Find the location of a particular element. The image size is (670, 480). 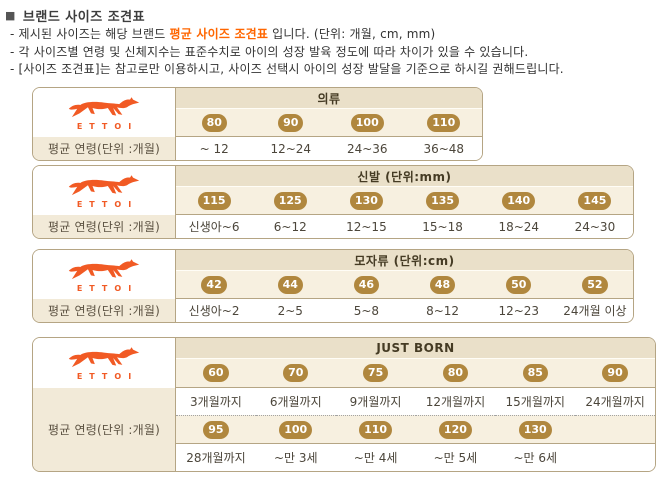

table-title: 신발 (단위:mm) is located at coordinates (404, 176).